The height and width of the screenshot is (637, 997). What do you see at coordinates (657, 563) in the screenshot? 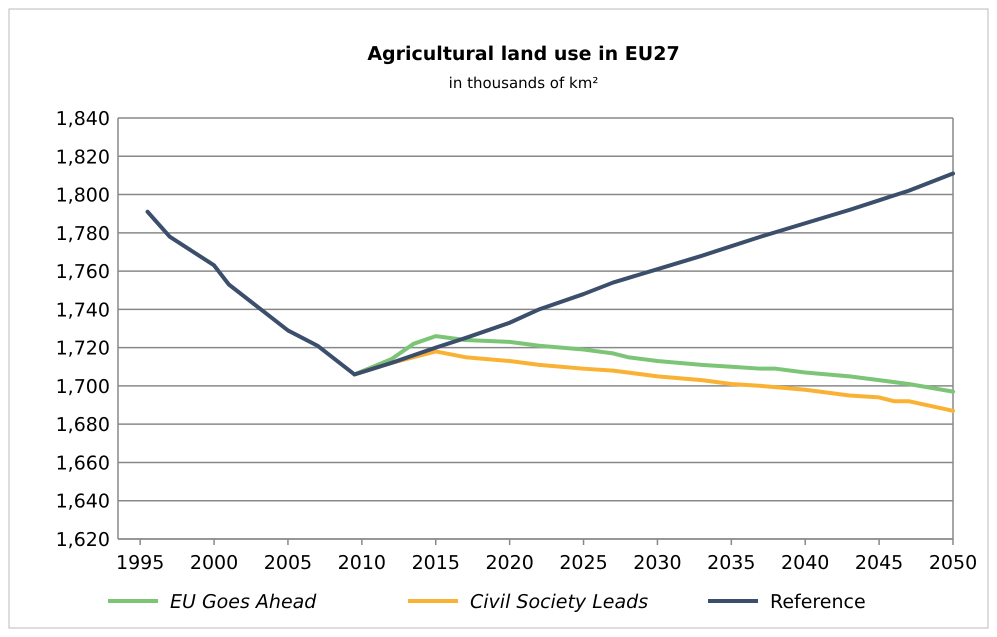
I see `x-tick-label: 2030` at bounding box center [657, 563].